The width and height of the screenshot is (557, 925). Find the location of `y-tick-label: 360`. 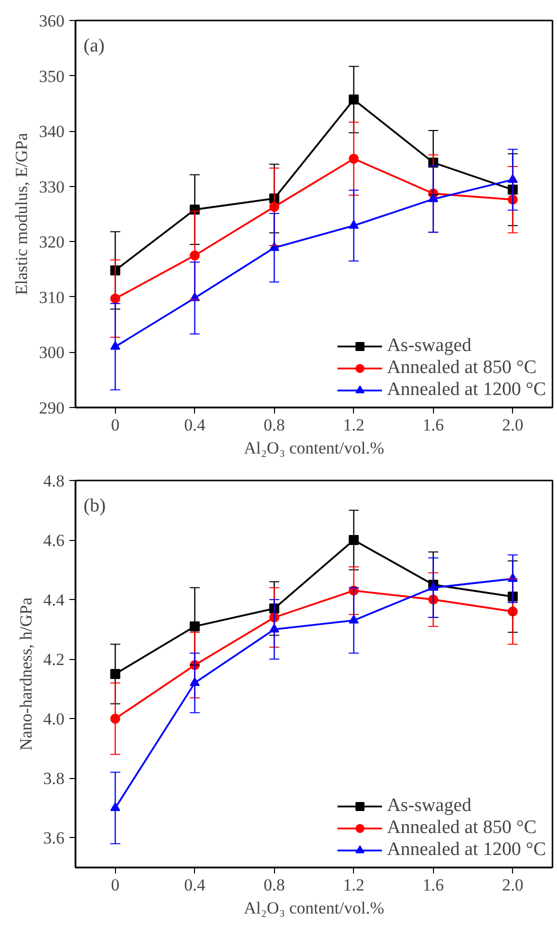

y-tick-label: 360 is located at coordinates (51, 21).